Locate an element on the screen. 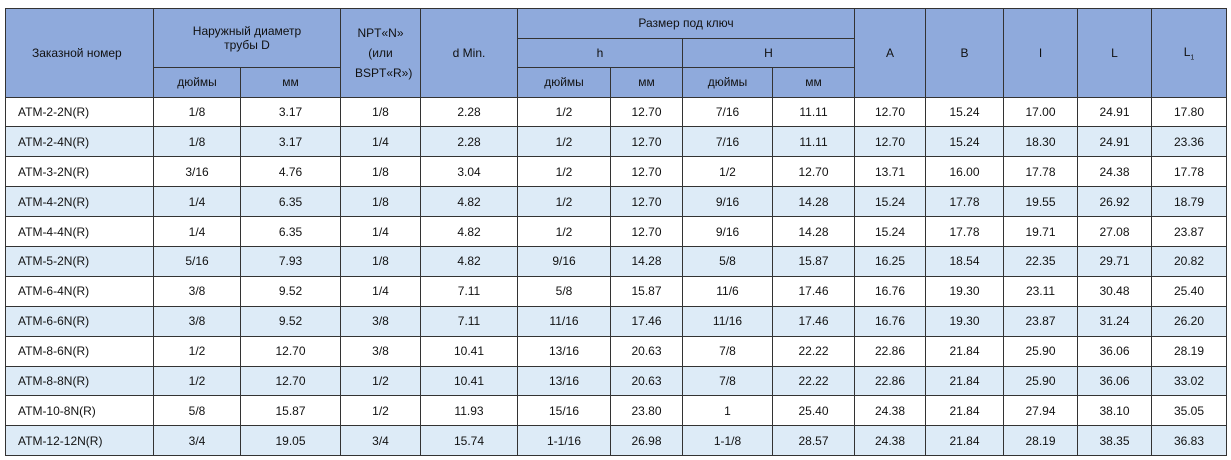 The width and height of the screenshot is (1231, 460). table-cell: 23.80 is located at coordinates (646, 411).